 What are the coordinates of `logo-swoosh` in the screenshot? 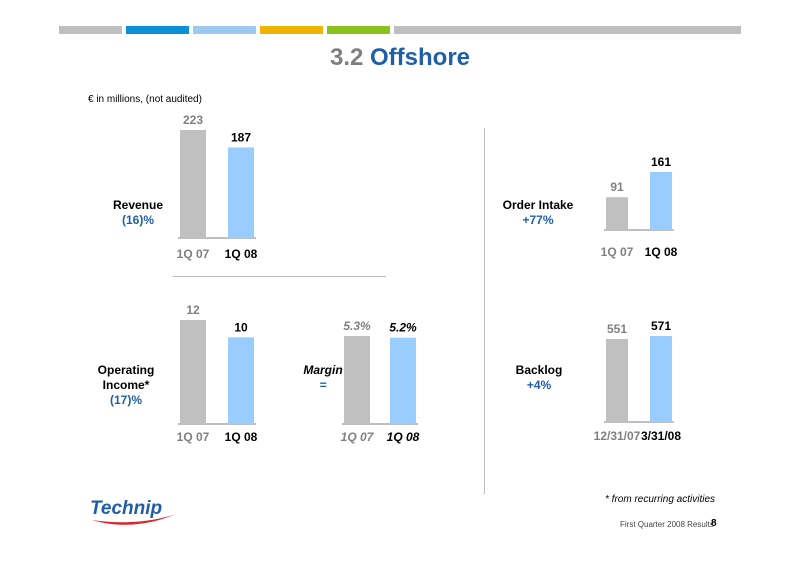 It's located at (134, 519).